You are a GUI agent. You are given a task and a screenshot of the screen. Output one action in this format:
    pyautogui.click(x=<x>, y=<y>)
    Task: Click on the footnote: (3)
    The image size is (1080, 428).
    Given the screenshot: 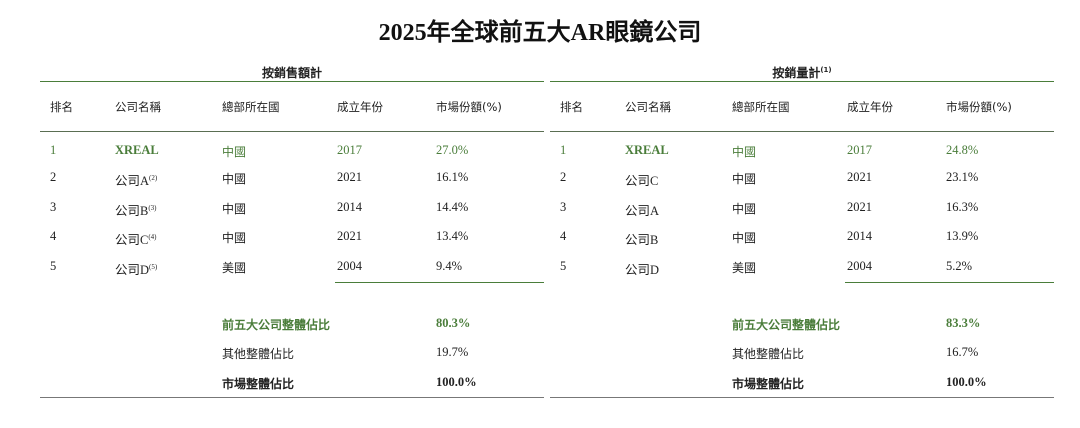 What is the action you would take?
    pyautogui.click(x=152, y=207)
    